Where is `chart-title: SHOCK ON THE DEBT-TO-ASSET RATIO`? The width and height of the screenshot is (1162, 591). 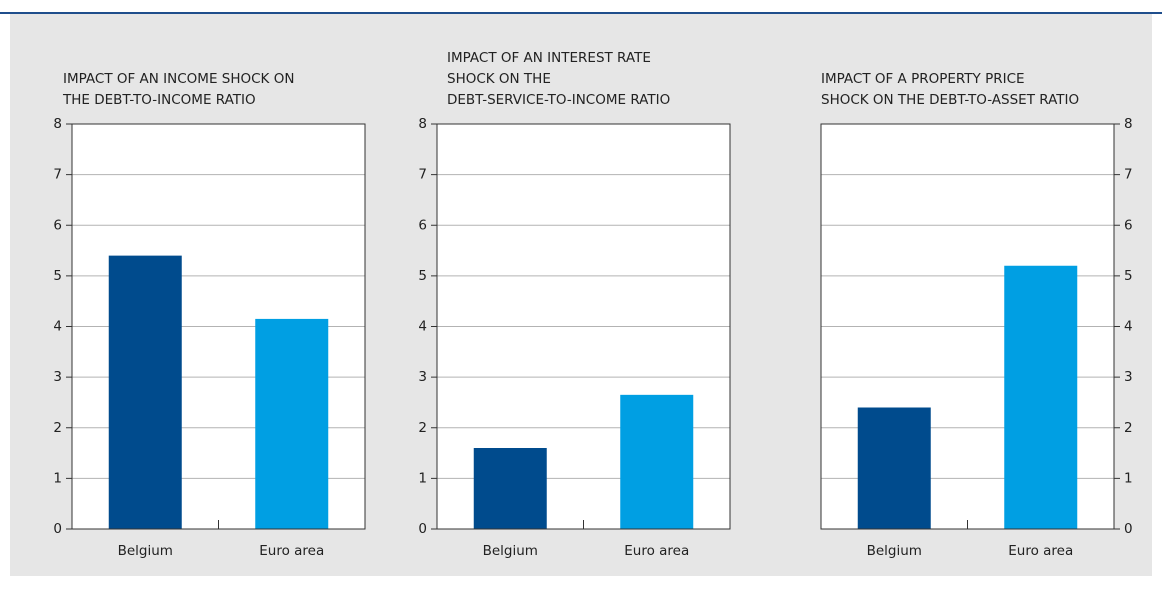 chart-title: SHOCK ON THE DEBT-TO-ASSET RATIO is located at coordinates (950, 100).